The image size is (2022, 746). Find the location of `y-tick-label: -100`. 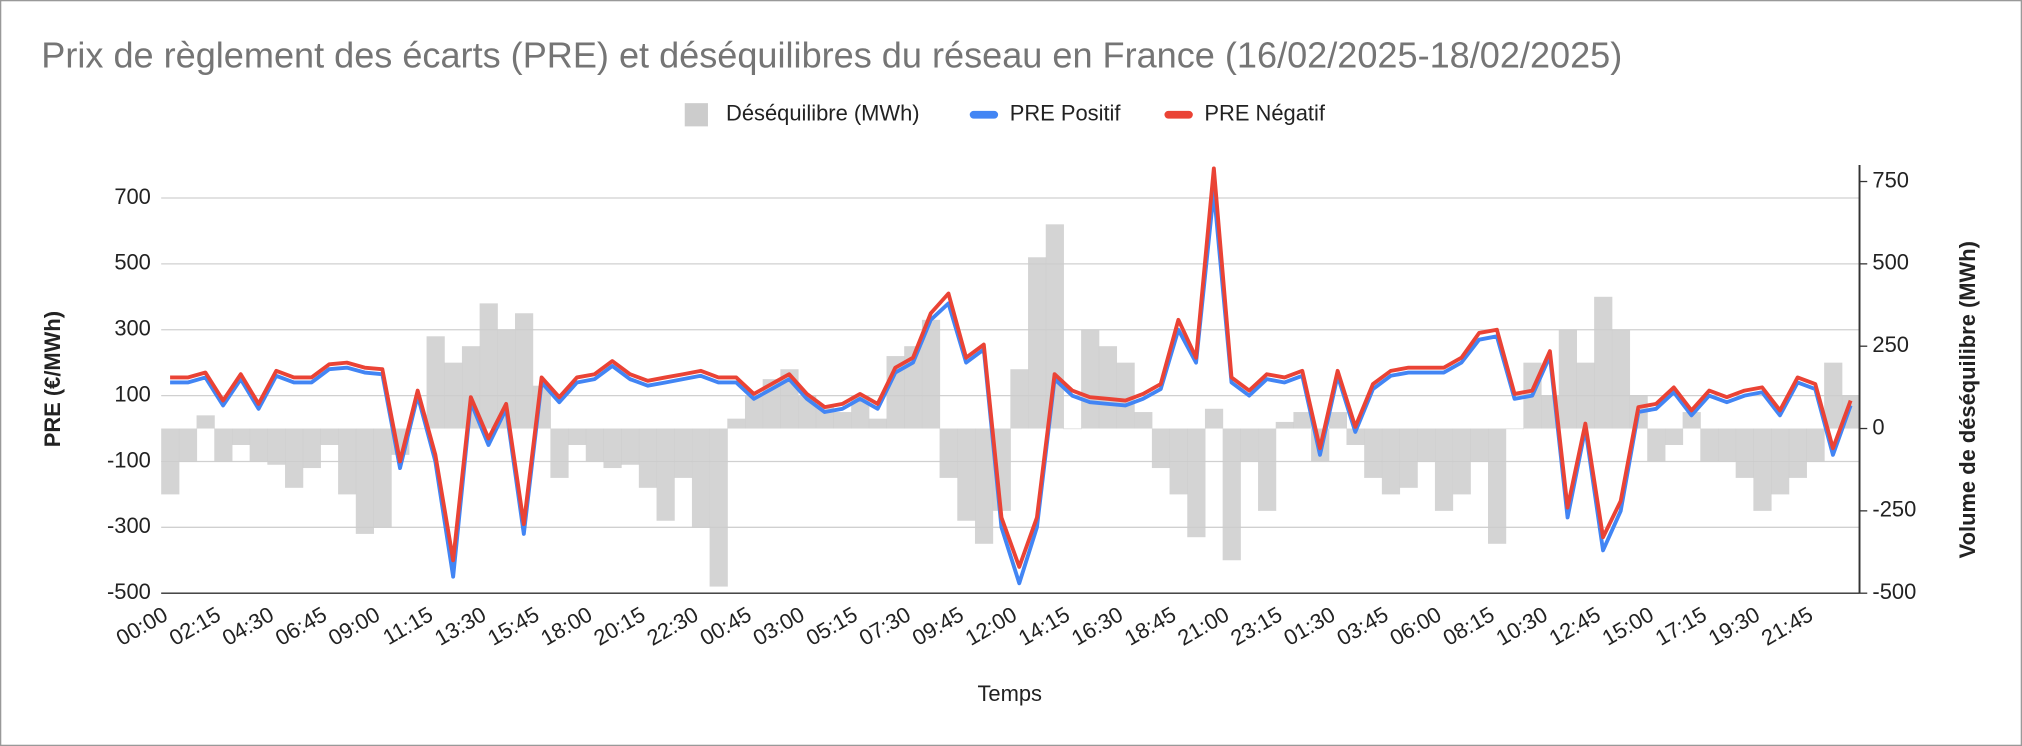

y-tick-label: -100 is located at coordinates (129, 459).